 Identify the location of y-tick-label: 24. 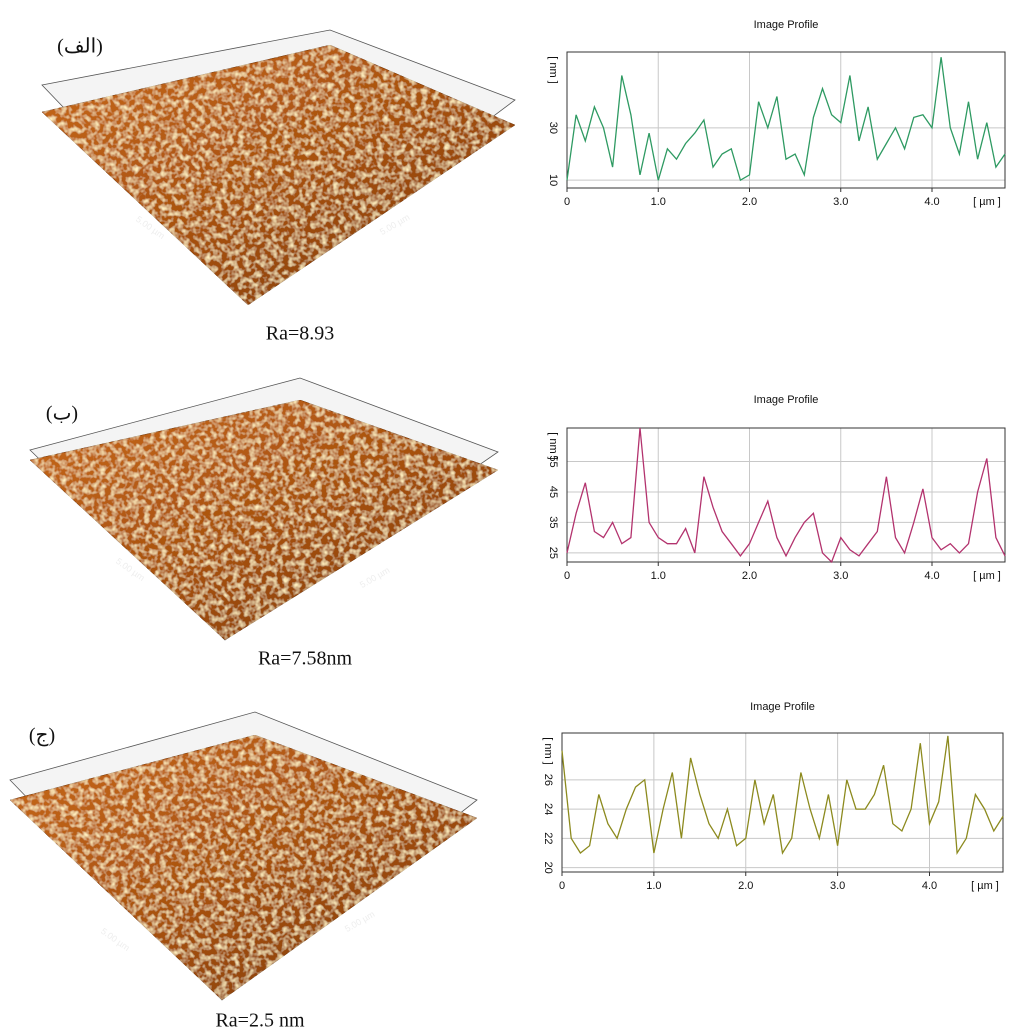
(548, 809).